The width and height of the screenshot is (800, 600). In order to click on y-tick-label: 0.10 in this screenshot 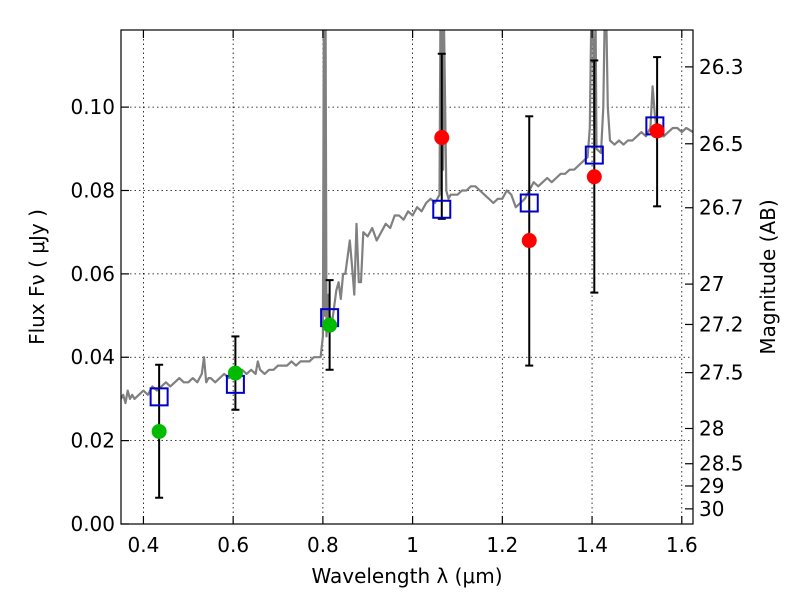, I will do `click(92, 107)`.